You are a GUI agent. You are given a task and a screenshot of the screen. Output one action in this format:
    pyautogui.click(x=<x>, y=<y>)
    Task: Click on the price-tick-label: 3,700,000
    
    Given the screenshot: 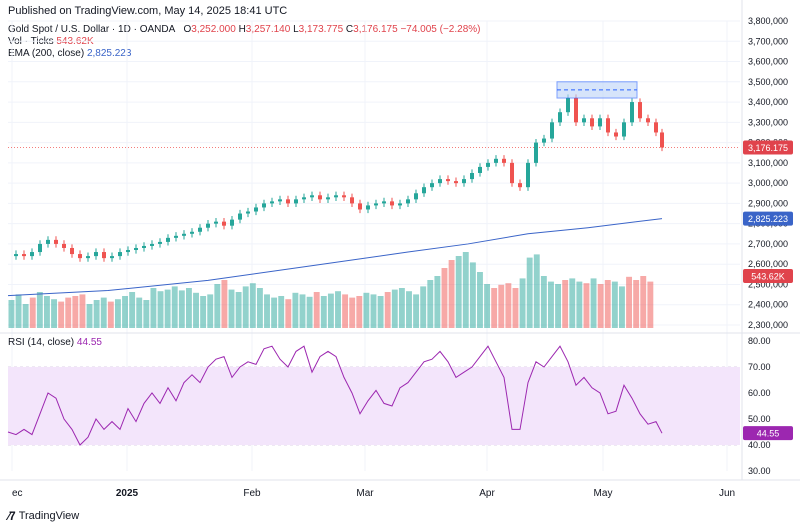 What is the action you would take?
    pyautogui.click(x=768, y=41)
    